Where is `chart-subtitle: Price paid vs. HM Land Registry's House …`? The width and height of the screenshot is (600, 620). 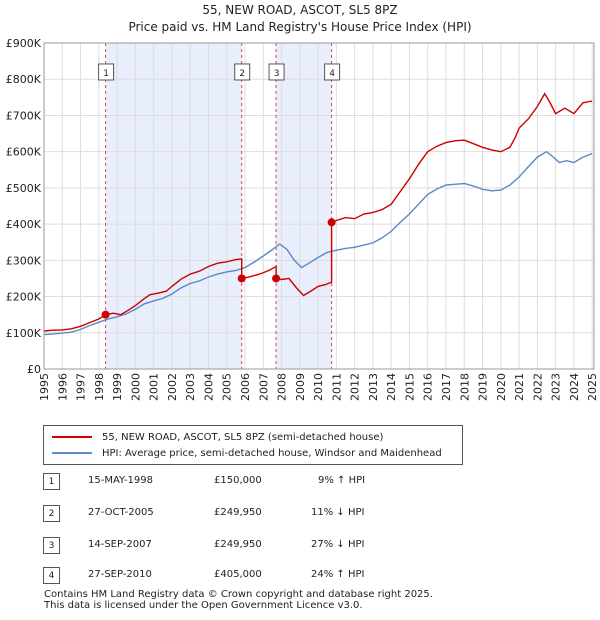 chart-subtitle: Price paid vs. HM Land Registry's House … is located at coordinates (299, 27).